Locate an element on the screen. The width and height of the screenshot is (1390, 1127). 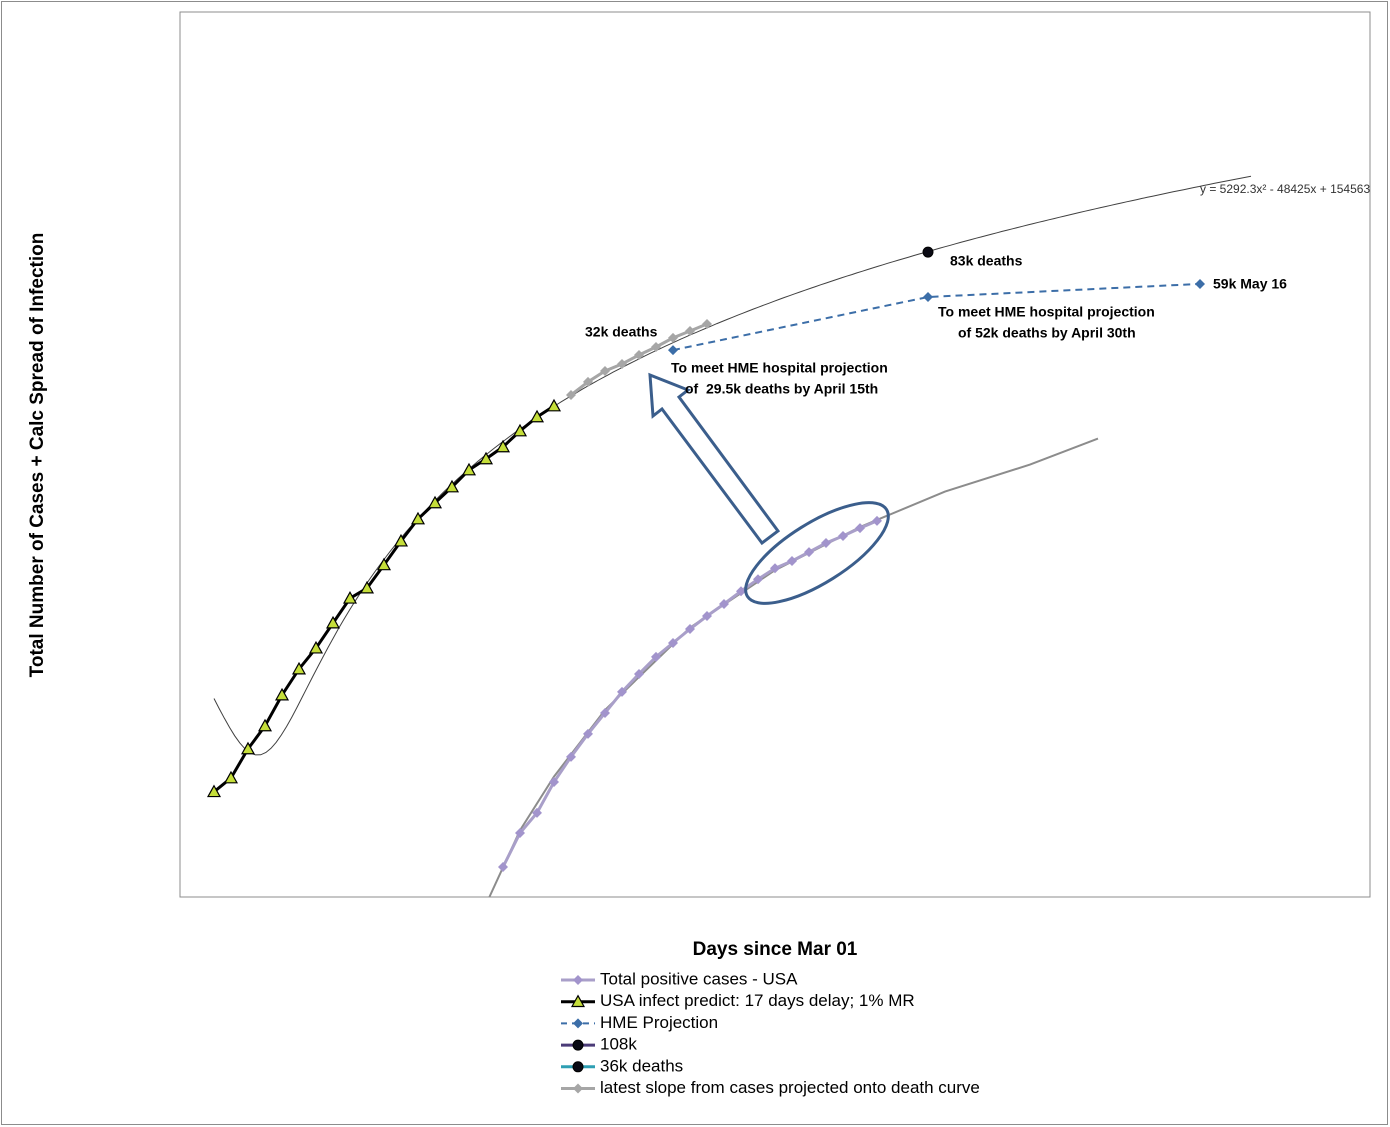
x-axis-title: Days since Mar 01 is located at coordinates (775, 949).